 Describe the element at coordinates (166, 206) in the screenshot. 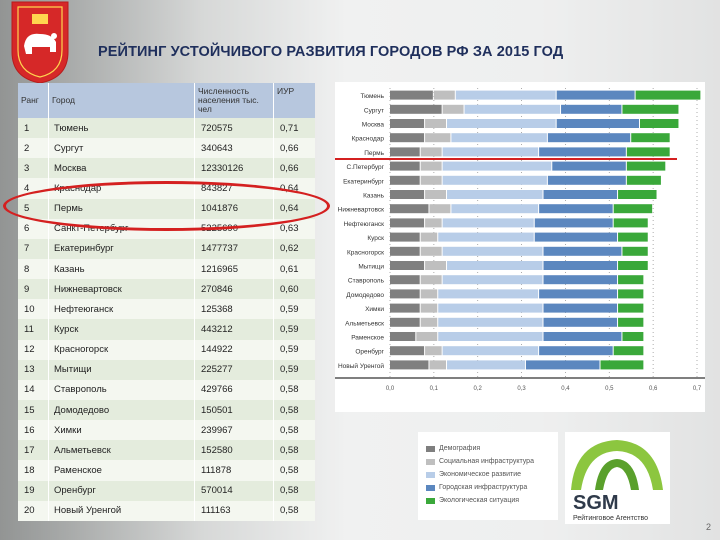

I see `perm-highlight-oval` at that location.